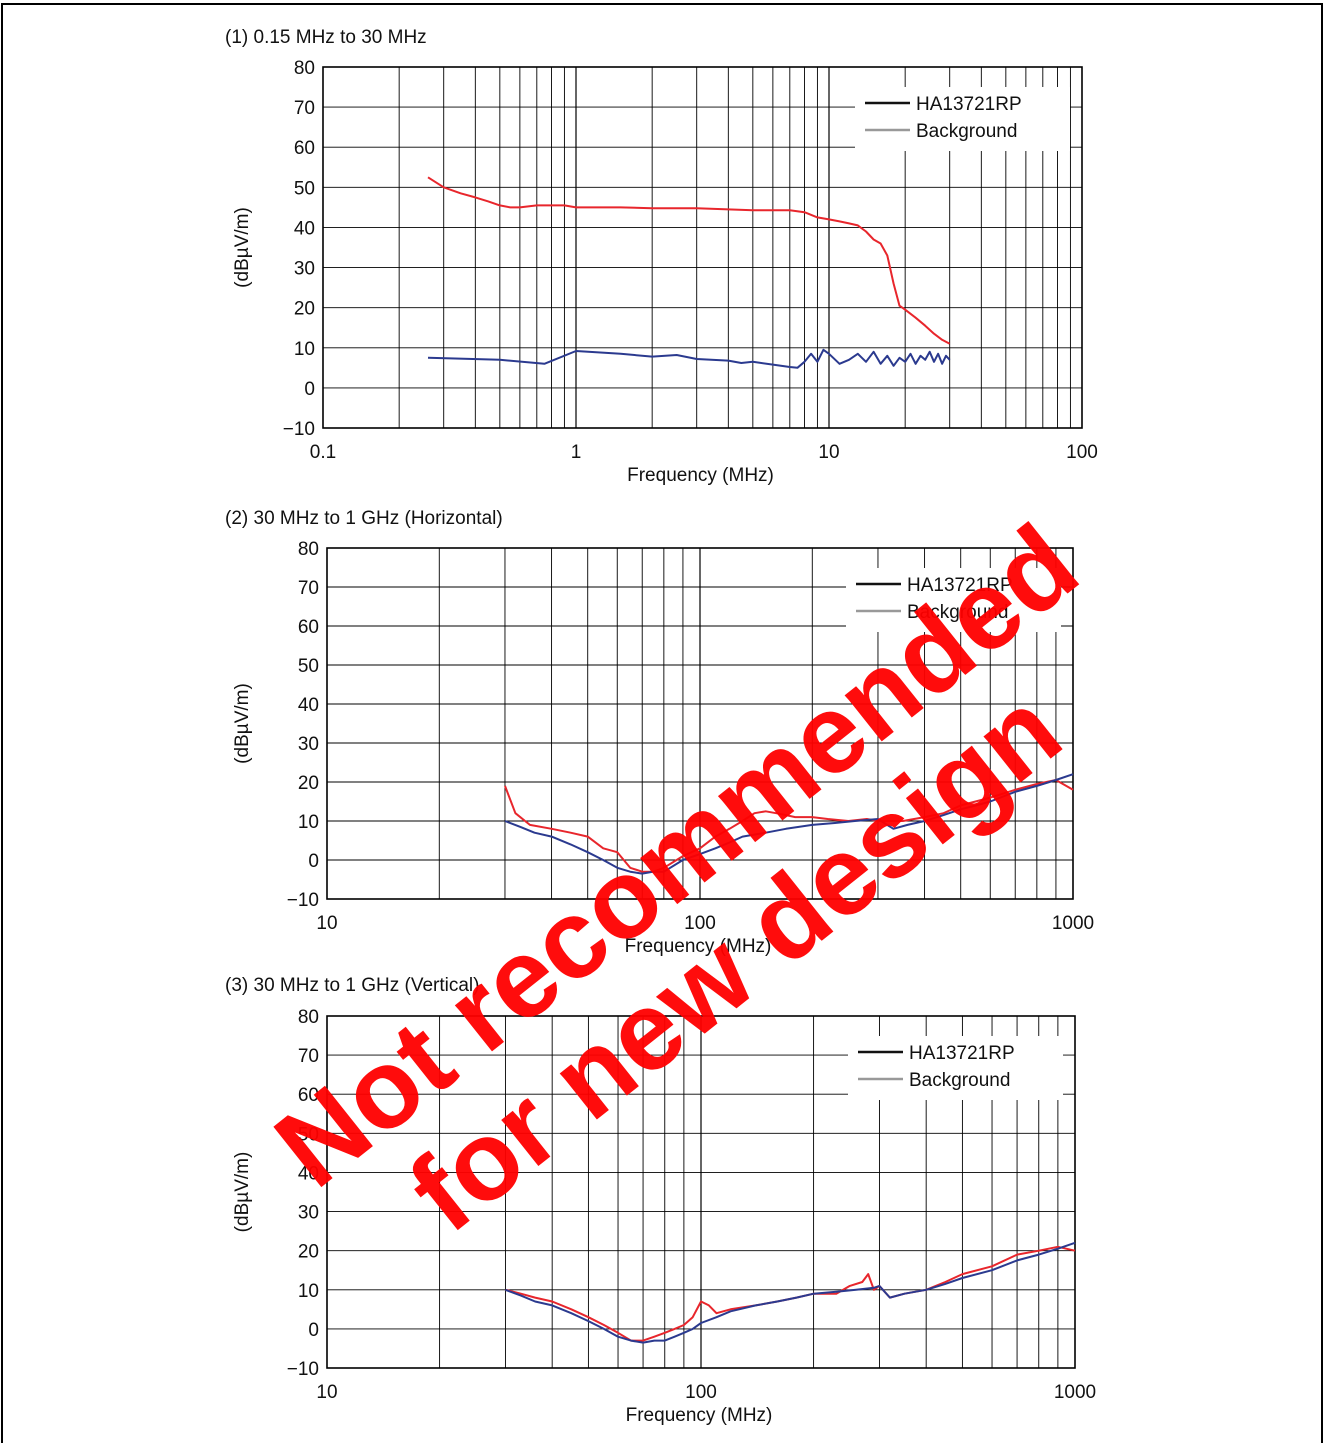  What do you see at coordinates (364, 518) in the screenshot?
I see `chart-title: (2) 30 MHz to 1 GHz (Horizontal)` at bounding box center [364, 518].